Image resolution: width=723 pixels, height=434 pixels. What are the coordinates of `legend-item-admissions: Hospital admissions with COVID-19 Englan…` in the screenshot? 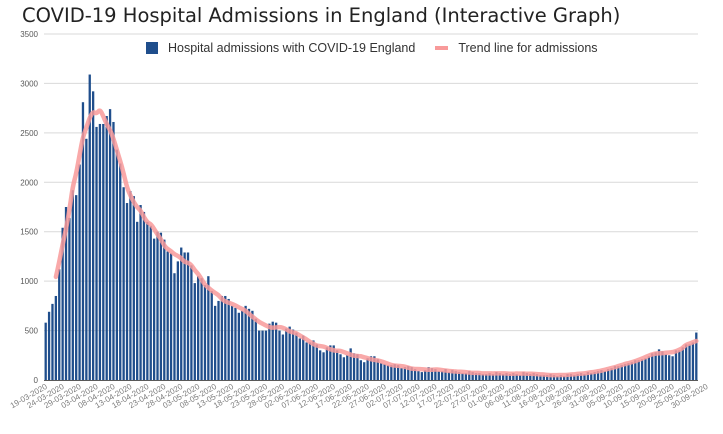 It's located at (280, 48).